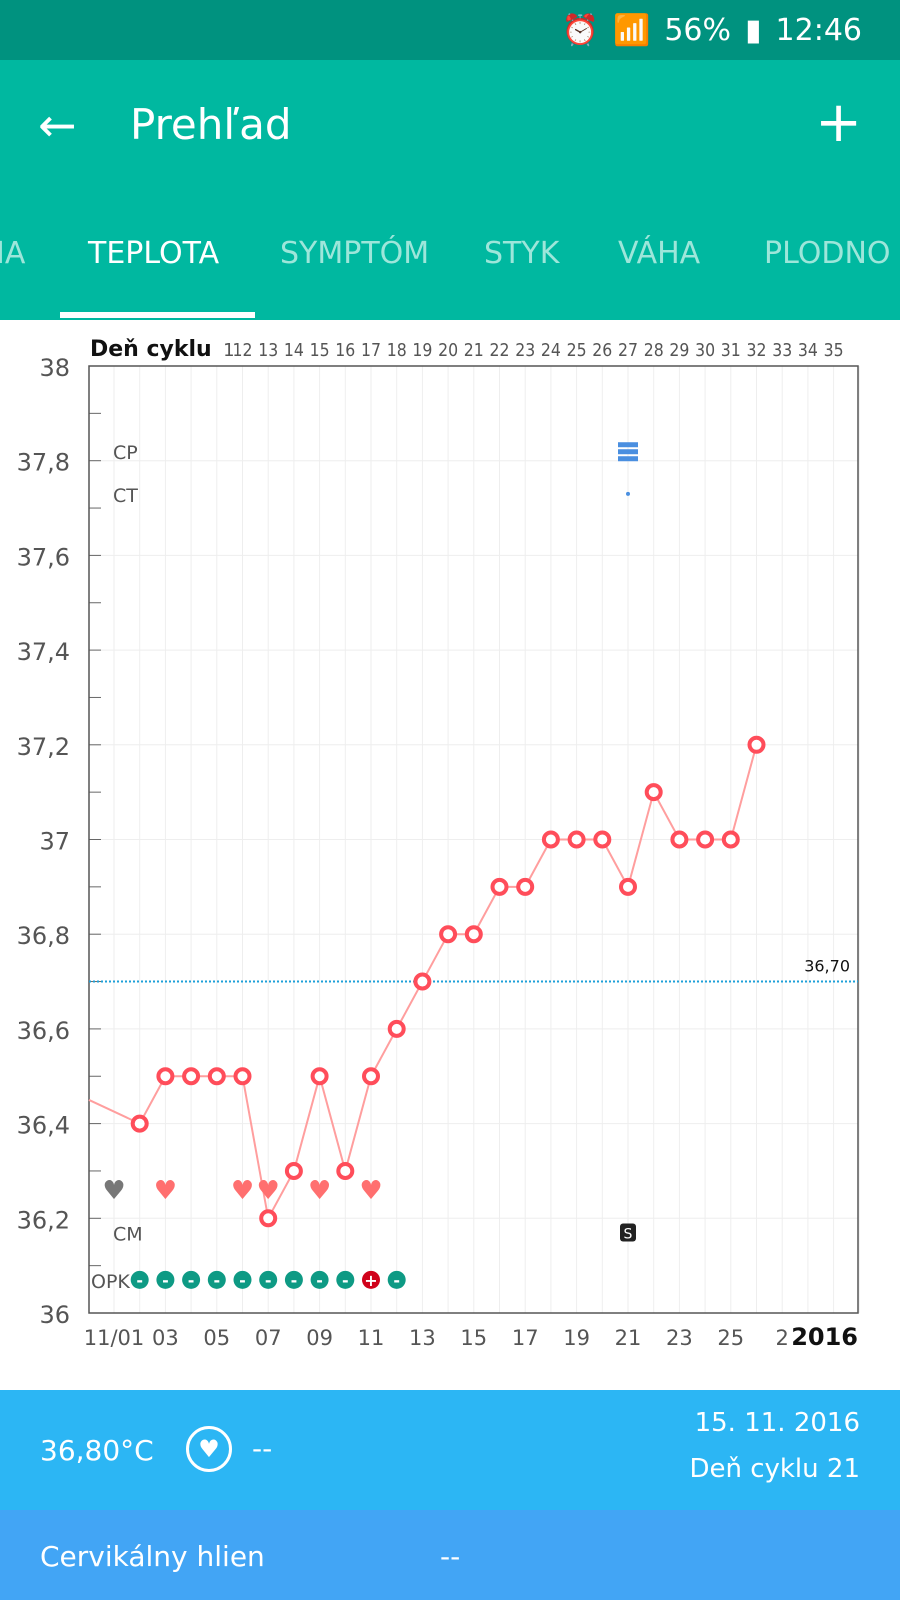 This screenshot has width=900, height=1600. Describe the element at coordinates (730, 1338) in the screenshot. I see `x-tick-label: 25` at that location.